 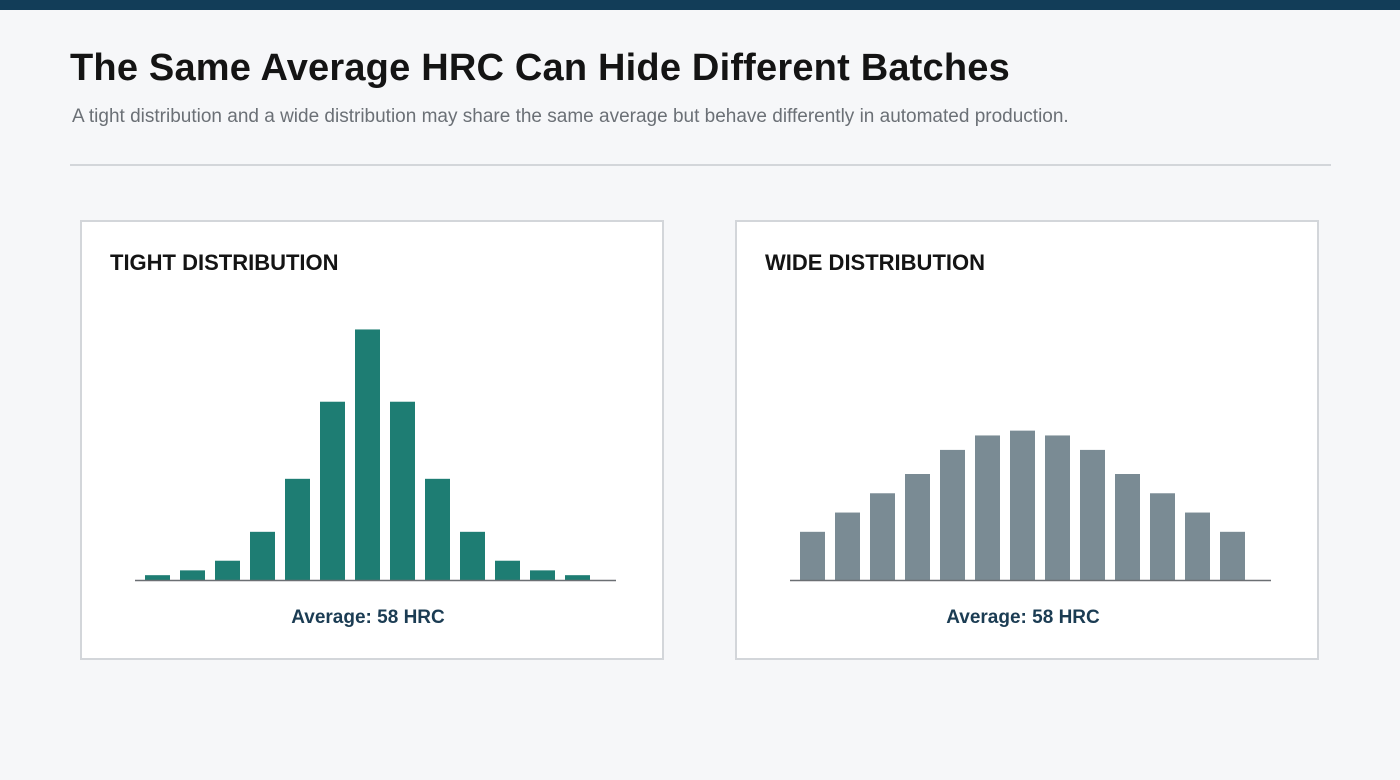 What do you see at coordinates (875, 262) in the screenshot?
I see `wide-distribution-title: WIDE DISTRIBUTION` at bounding box center [875, 262].